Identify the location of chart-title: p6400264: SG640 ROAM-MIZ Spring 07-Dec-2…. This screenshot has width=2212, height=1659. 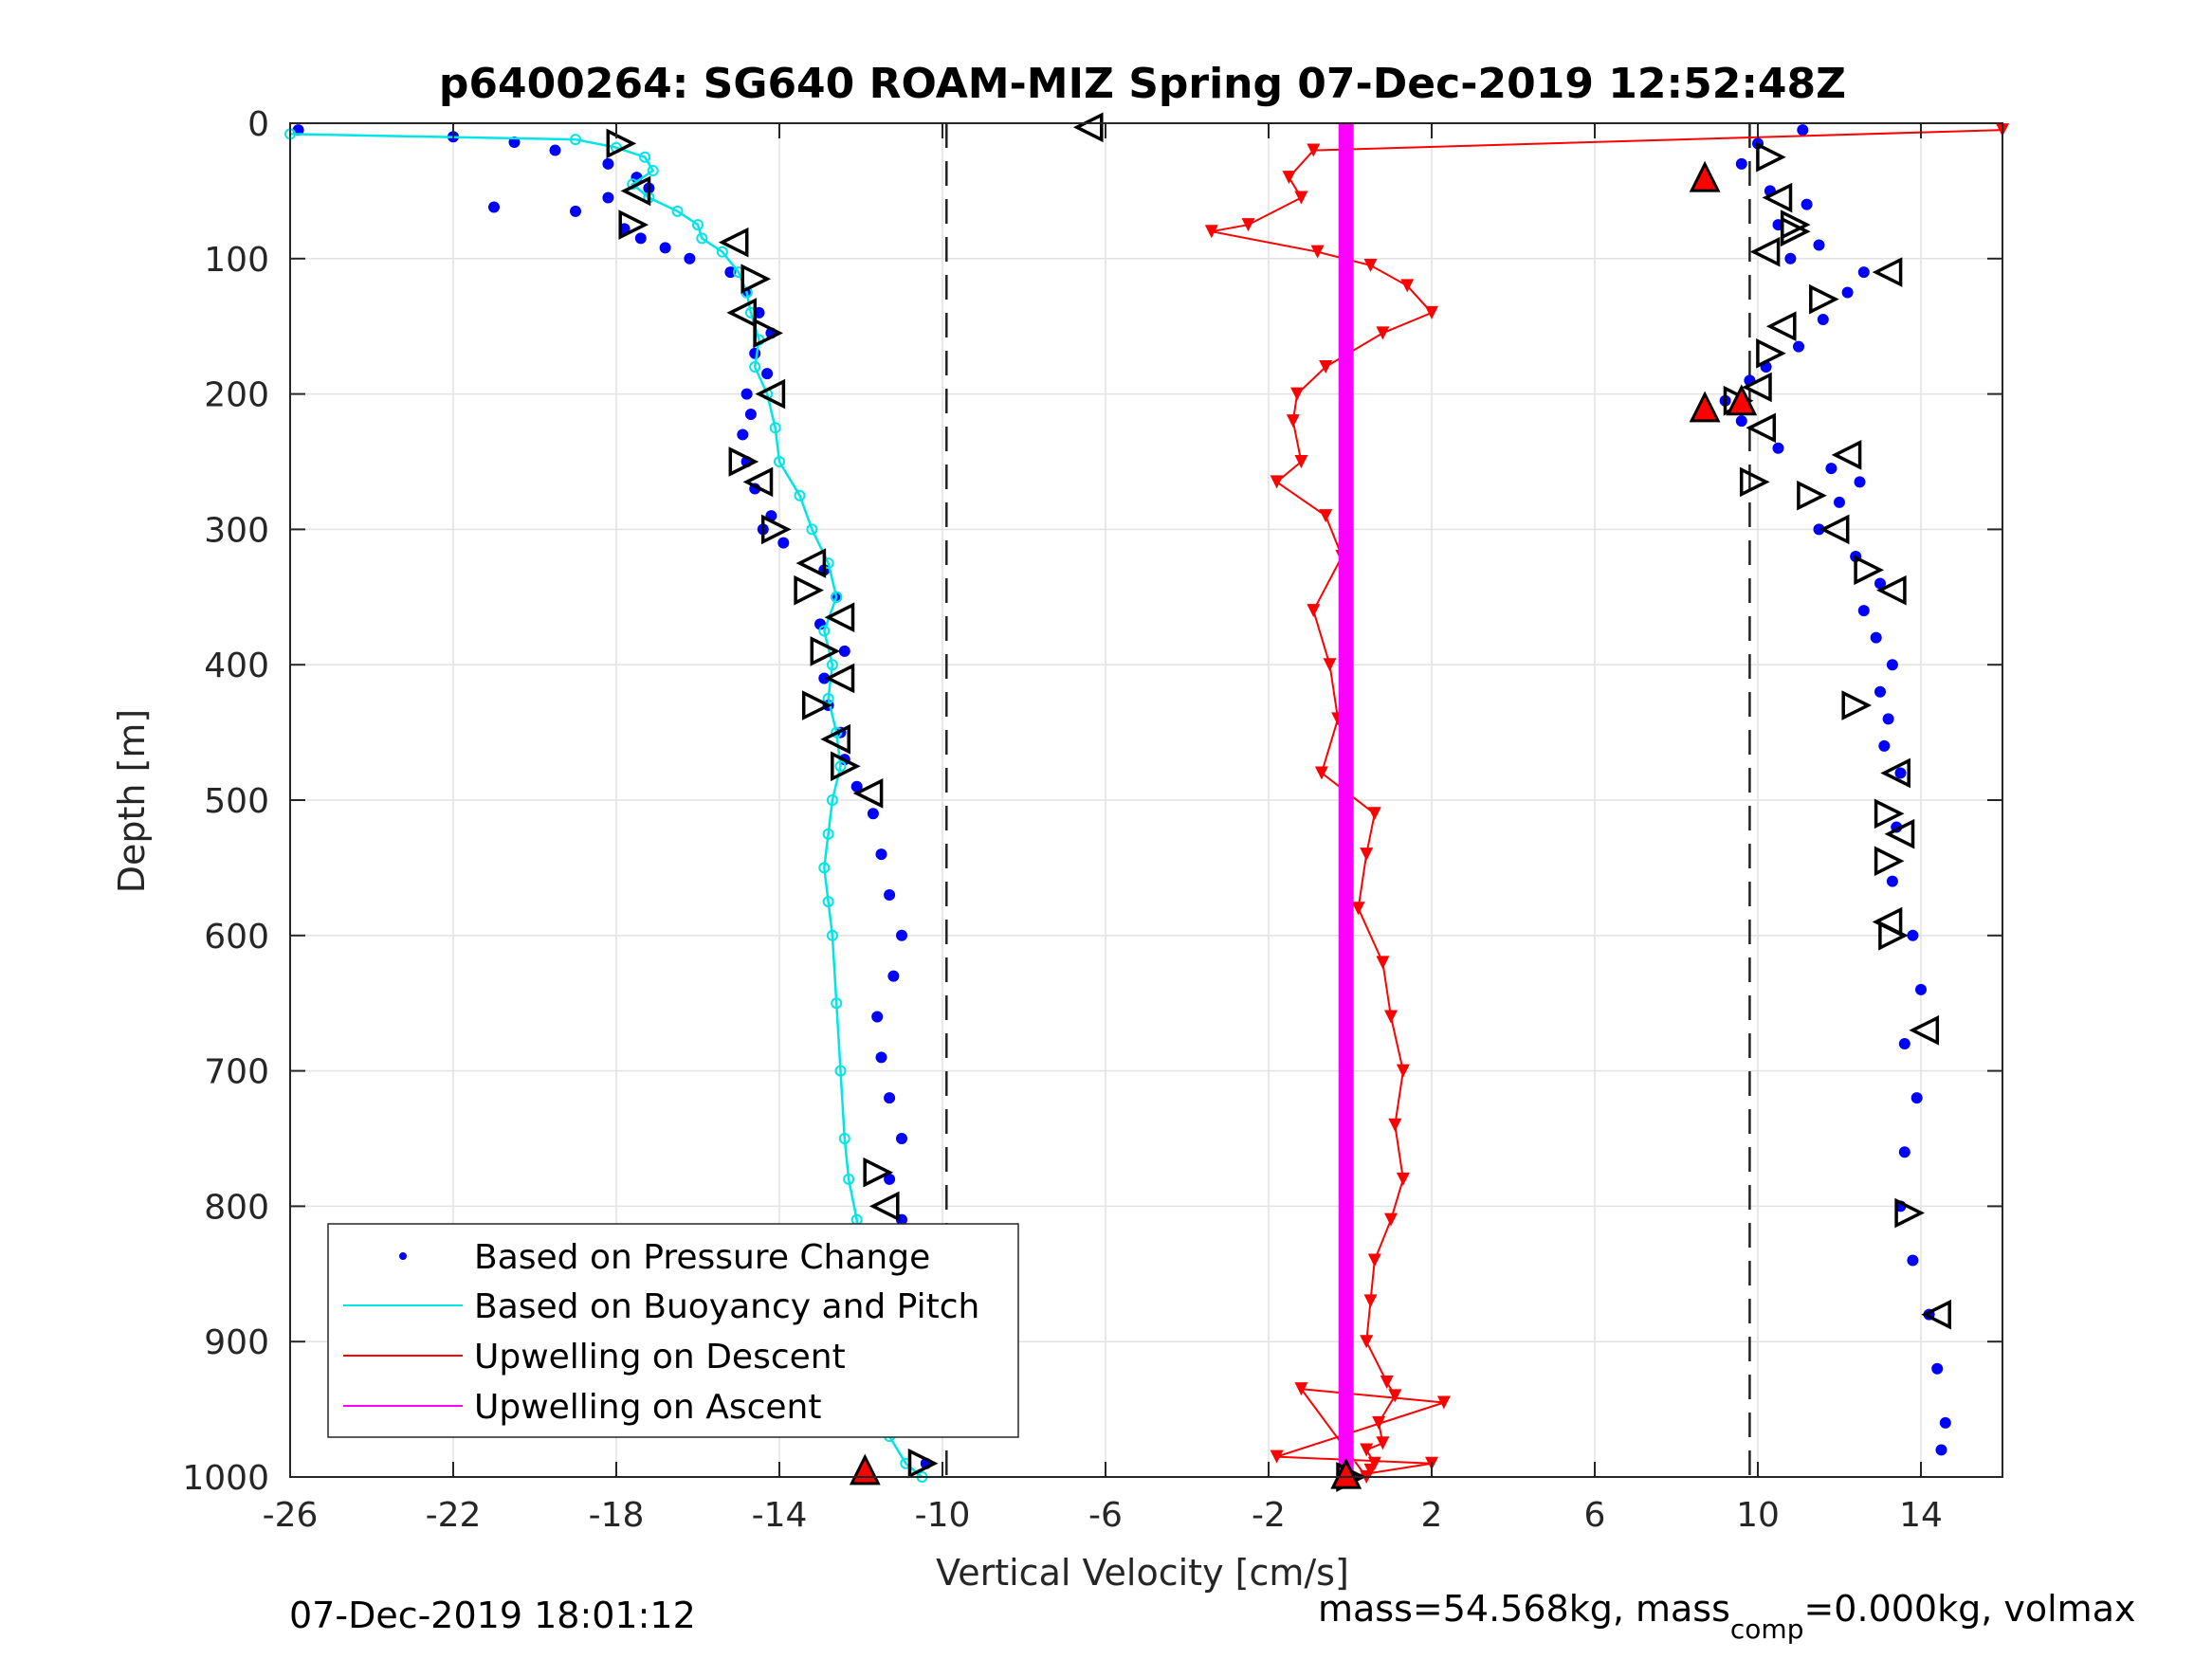
(1142, 84).